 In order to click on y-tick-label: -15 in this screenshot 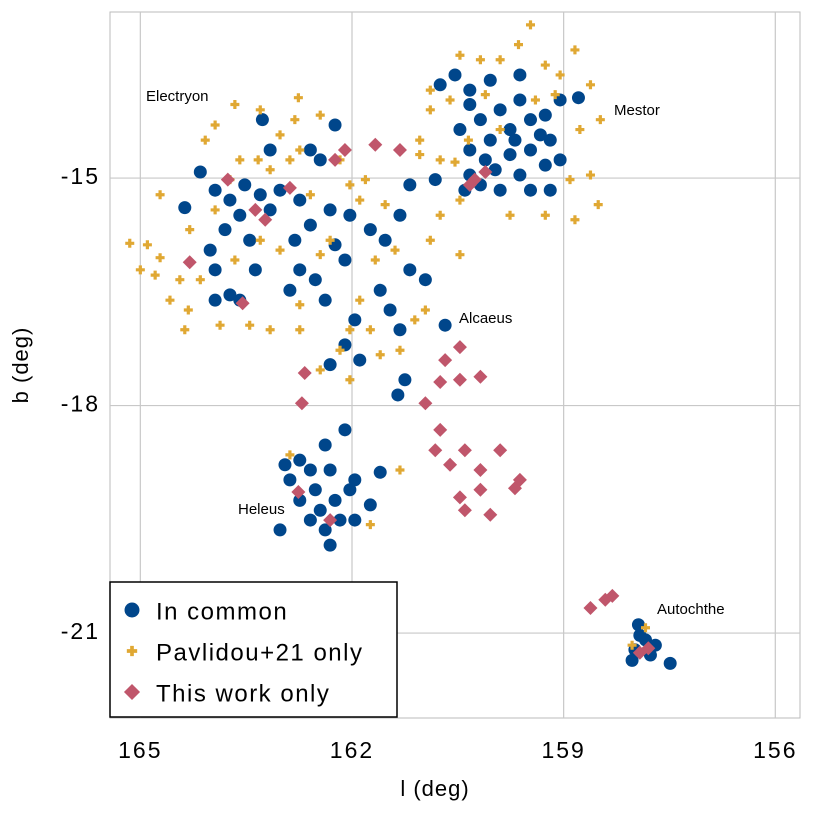, I will do `click(80, 176)`.